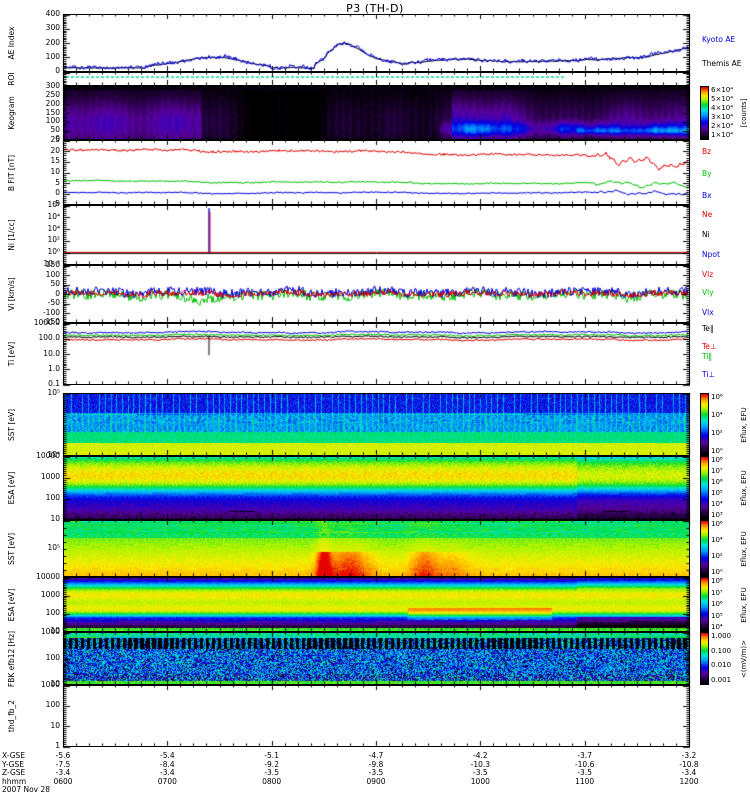 The height and width of the screenshot is (800, 750). Describe the element at coordinates (376, 43) in the screenshot. I see `panel-ae` at that location.